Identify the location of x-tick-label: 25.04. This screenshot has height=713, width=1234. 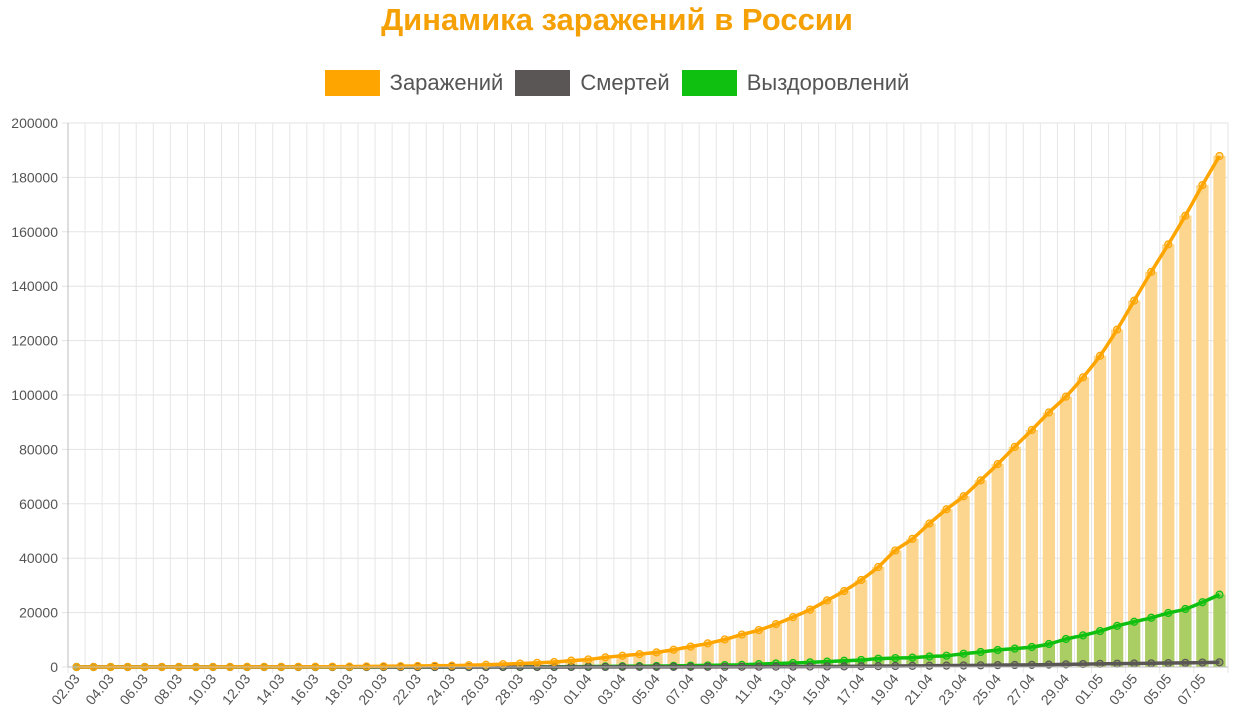
(986, 688).